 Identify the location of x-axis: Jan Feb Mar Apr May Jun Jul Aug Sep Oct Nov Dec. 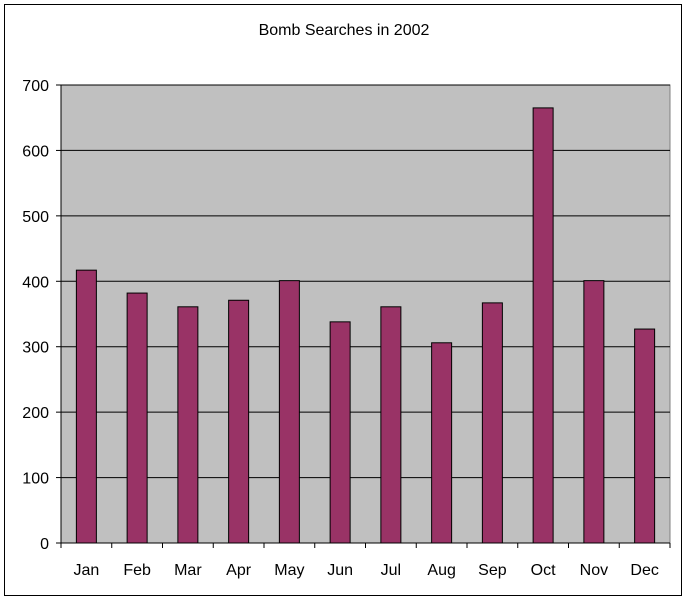
(365, 560).